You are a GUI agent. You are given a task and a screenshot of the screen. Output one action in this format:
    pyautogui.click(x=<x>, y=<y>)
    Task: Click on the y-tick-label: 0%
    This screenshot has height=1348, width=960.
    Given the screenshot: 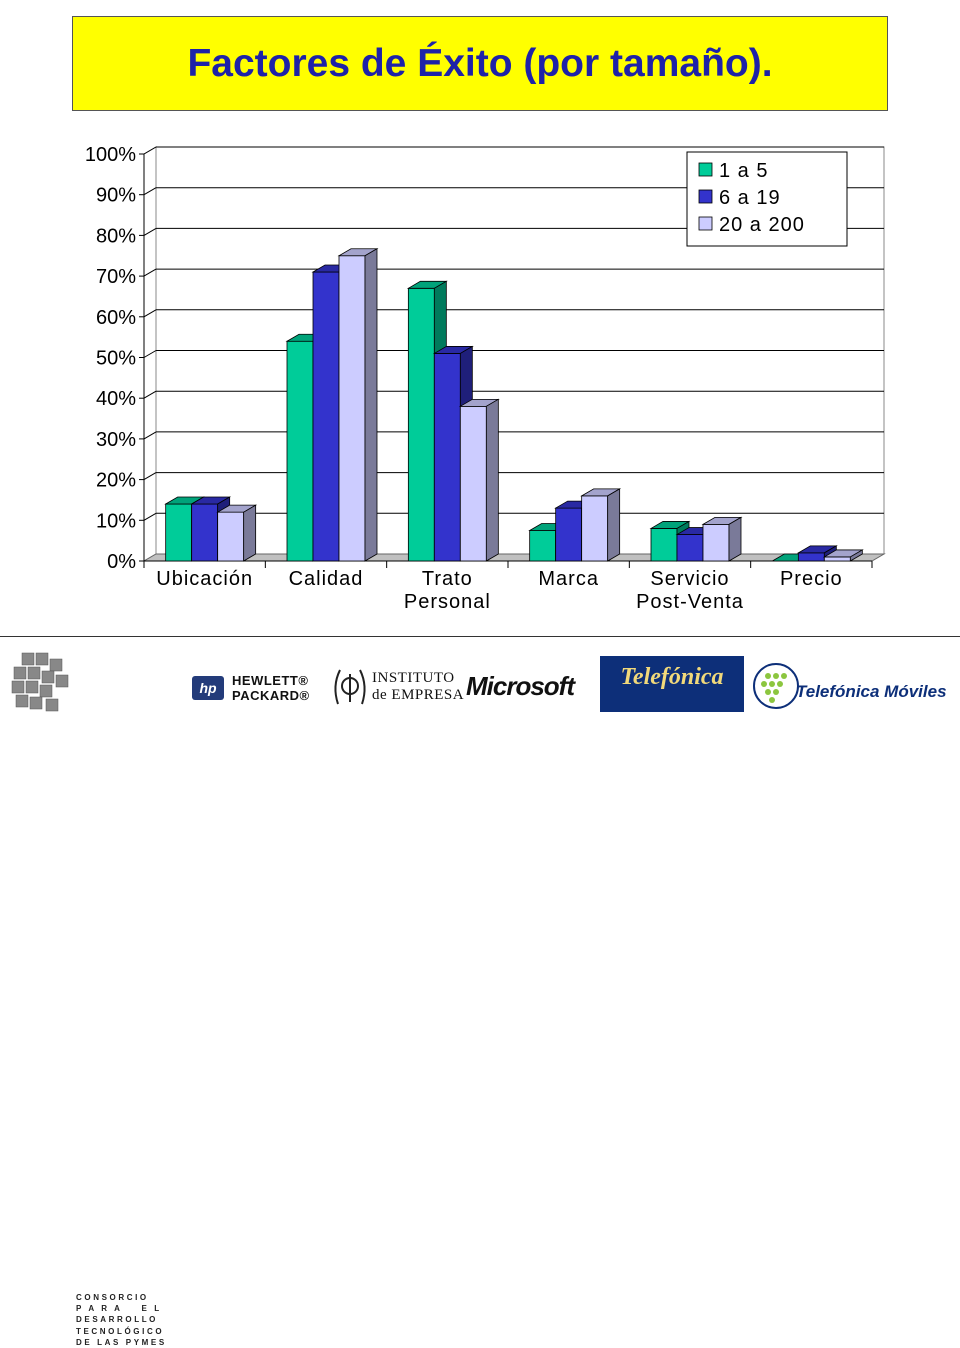 What is the action you would take?
    pyautogui.click(x=121, y=562)
    